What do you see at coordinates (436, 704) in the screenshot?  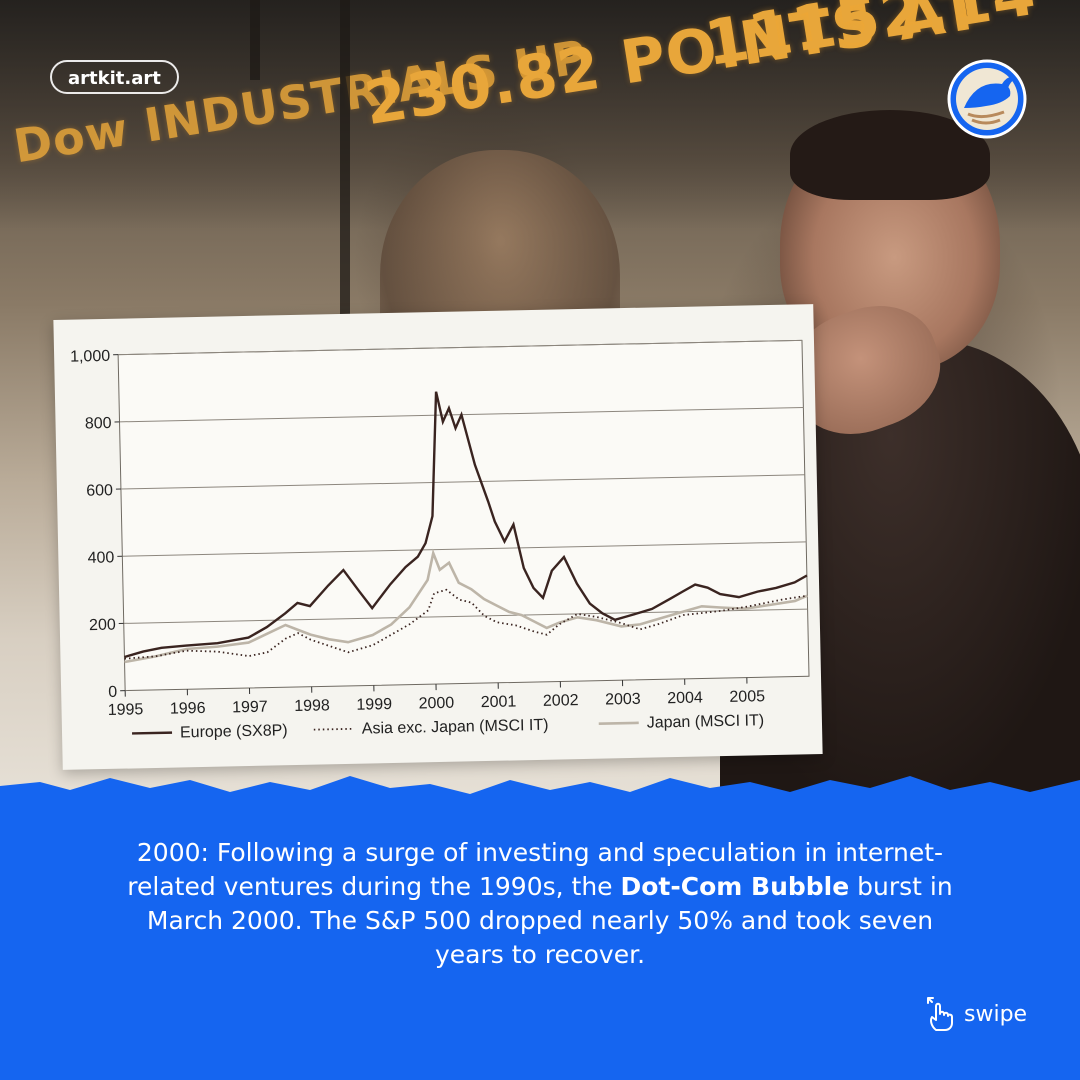 I see `x-tick-label: 2000` at bounding box center [436, 704].